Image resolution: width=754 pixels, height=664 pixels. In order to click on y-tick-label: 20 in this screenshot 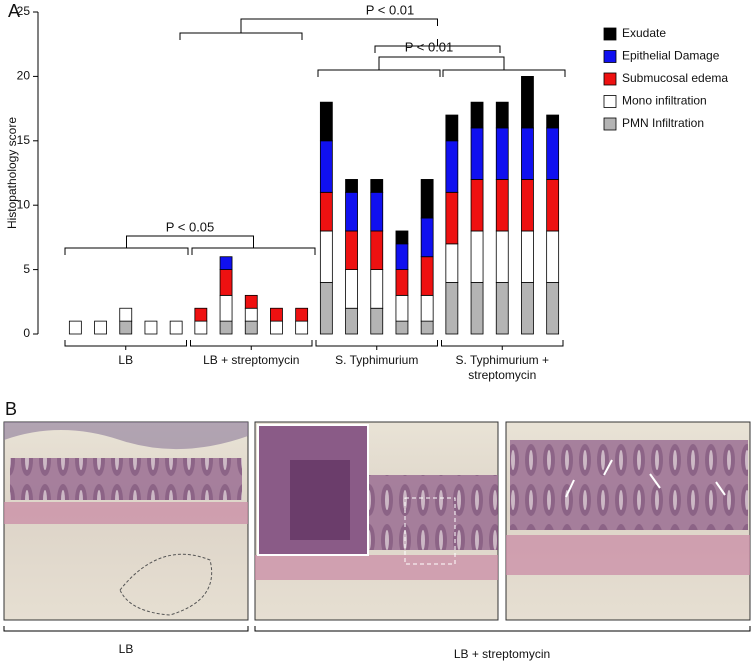, I will do `click(24, 76)`.